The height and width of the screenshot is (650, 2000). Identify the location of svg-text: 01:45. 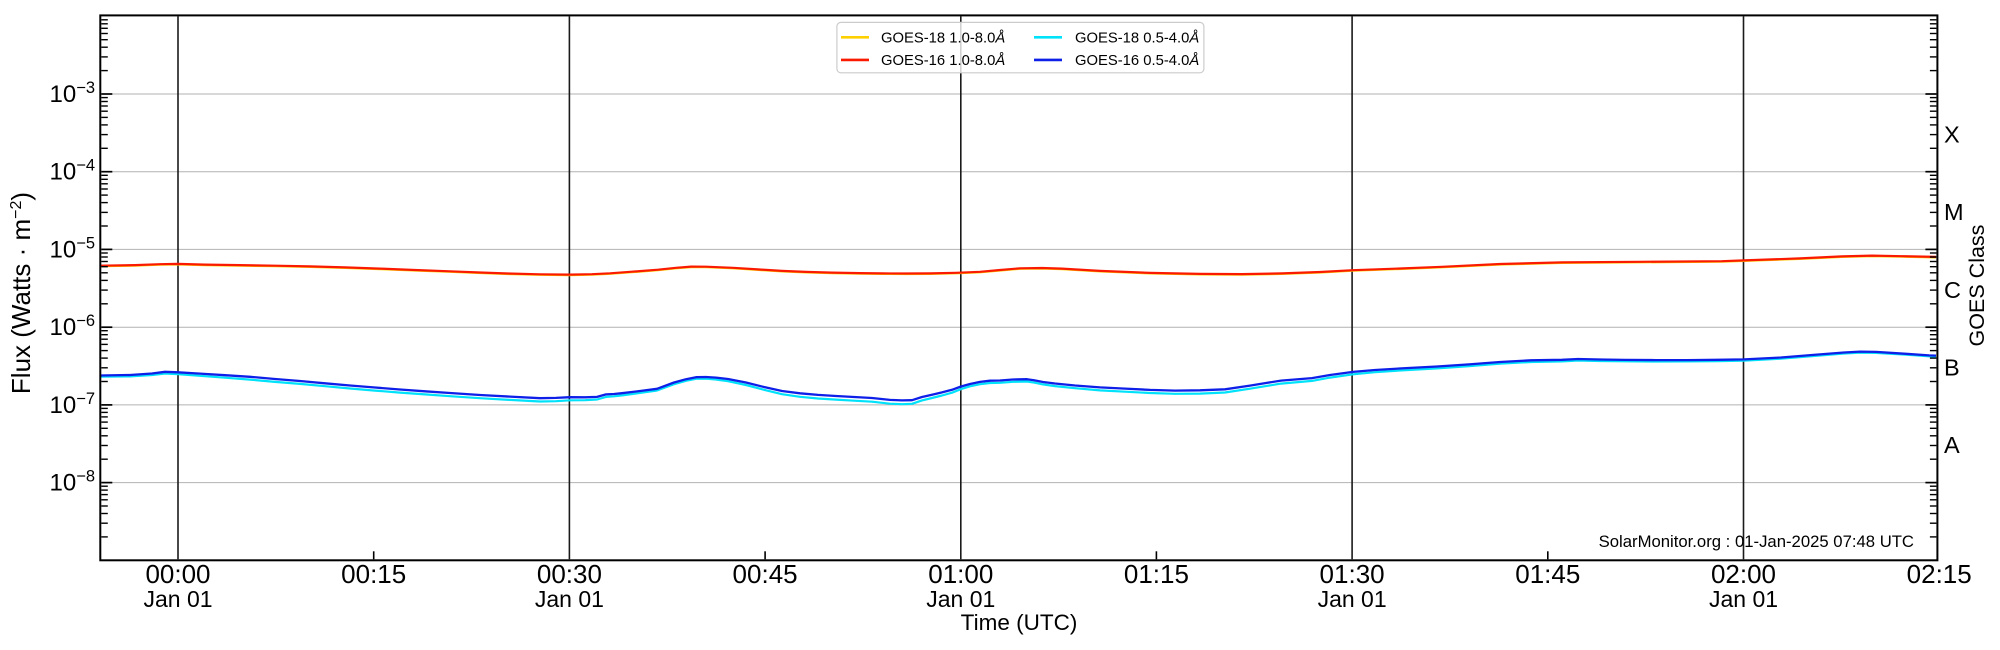
(1547, 574).